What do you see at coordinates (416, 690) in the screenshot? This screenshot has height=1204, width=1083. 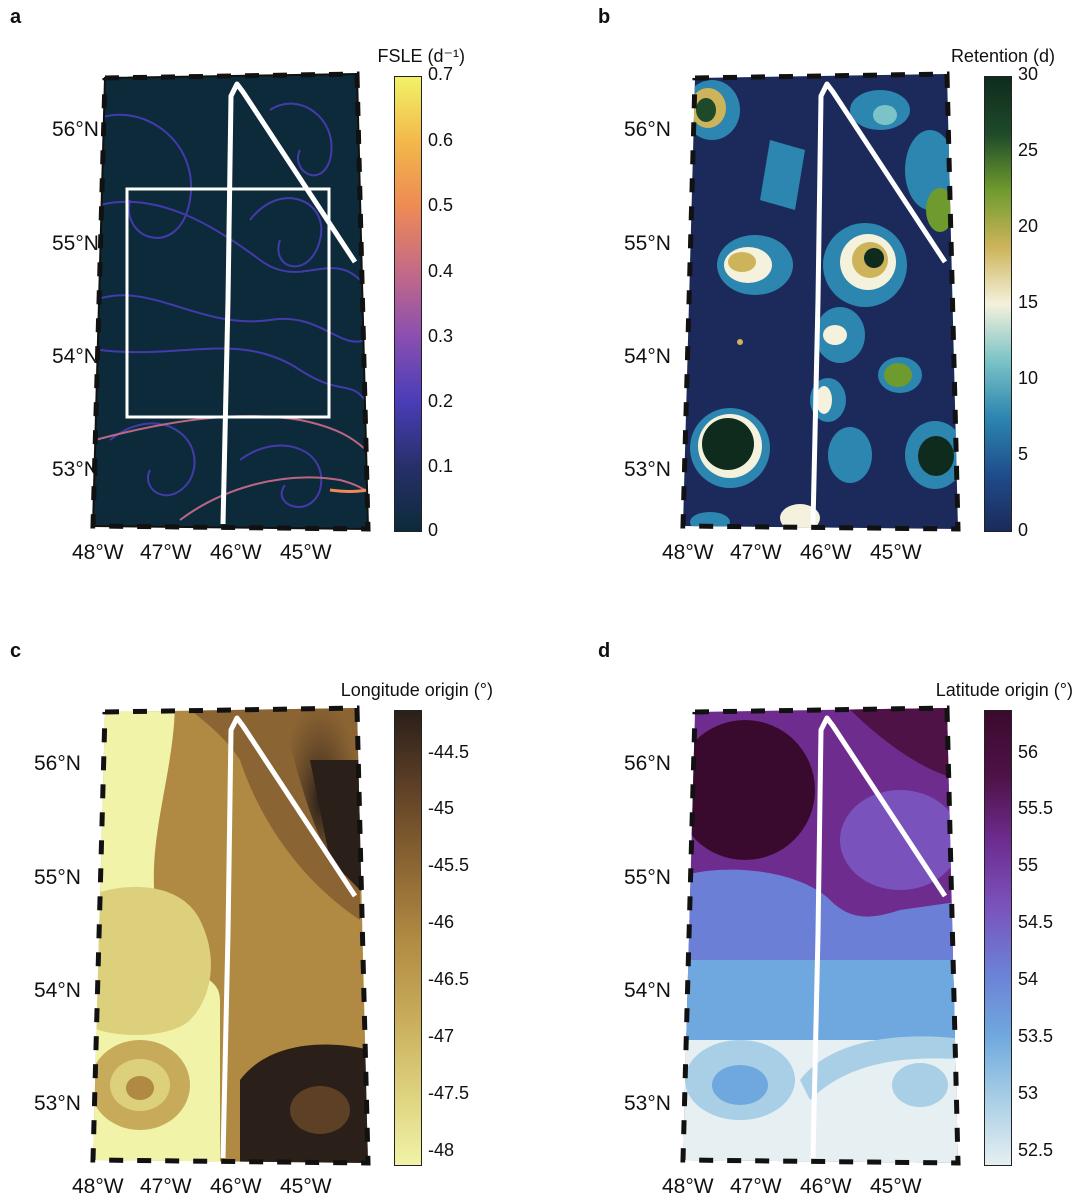 I see `colorbar-title: Longitude origin (°)` at bounding box center [416, 690].